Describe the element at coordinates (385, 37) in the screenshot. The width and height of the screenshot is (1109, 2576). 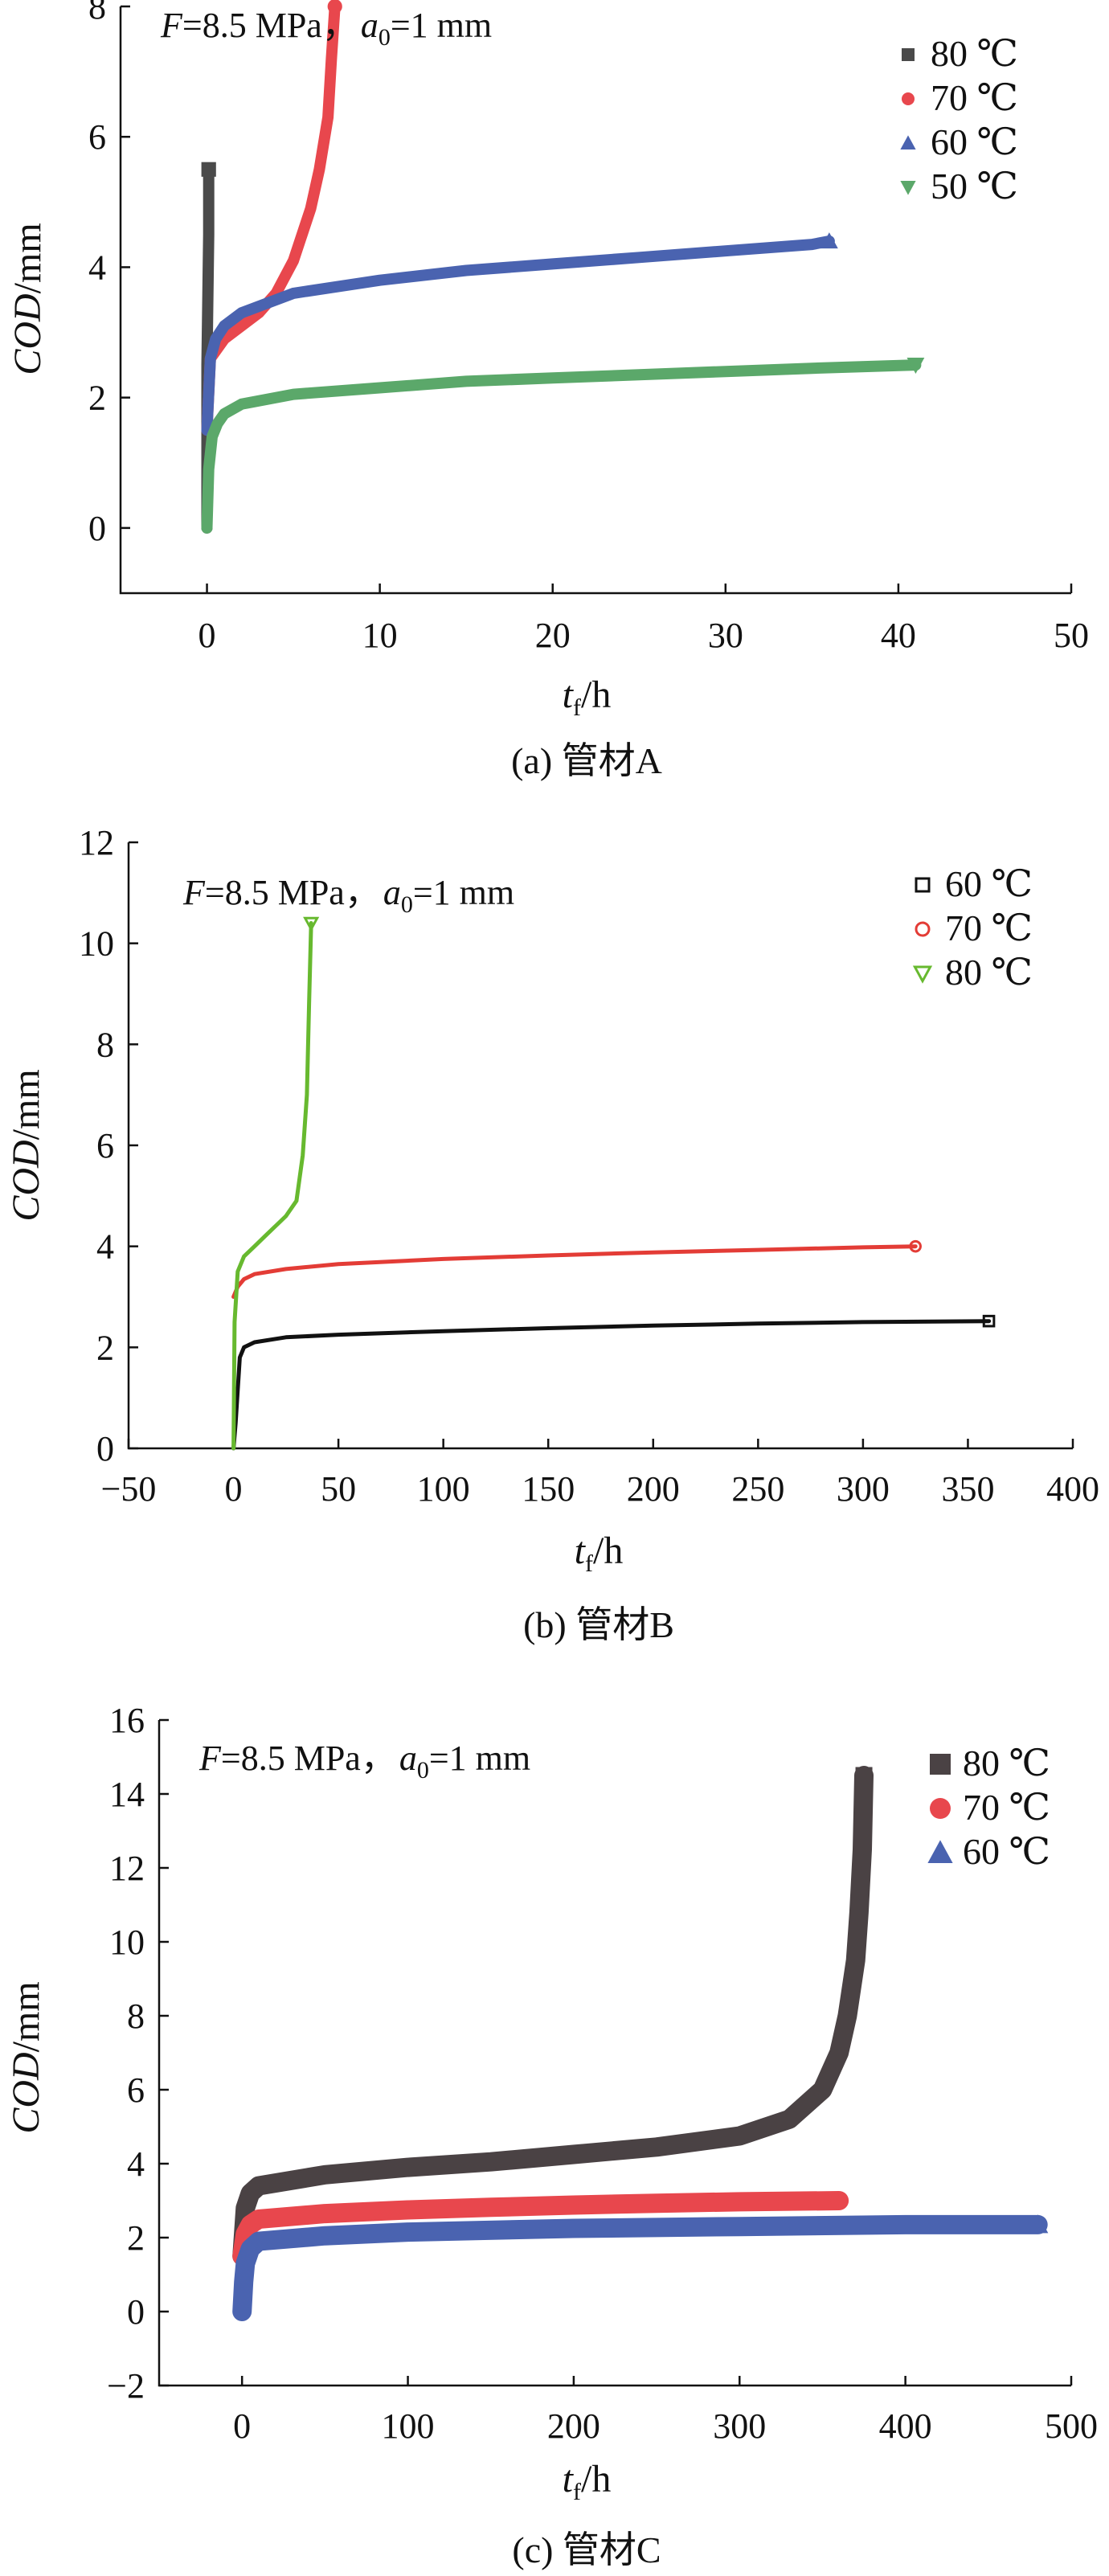
I see `chart-a-annotation-a-sub: 0` at that location.